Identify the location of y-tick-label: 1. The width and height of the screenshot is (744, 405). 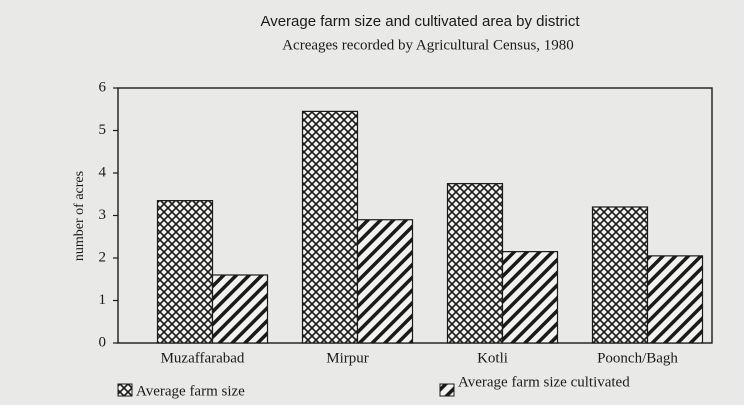
(103, 300).